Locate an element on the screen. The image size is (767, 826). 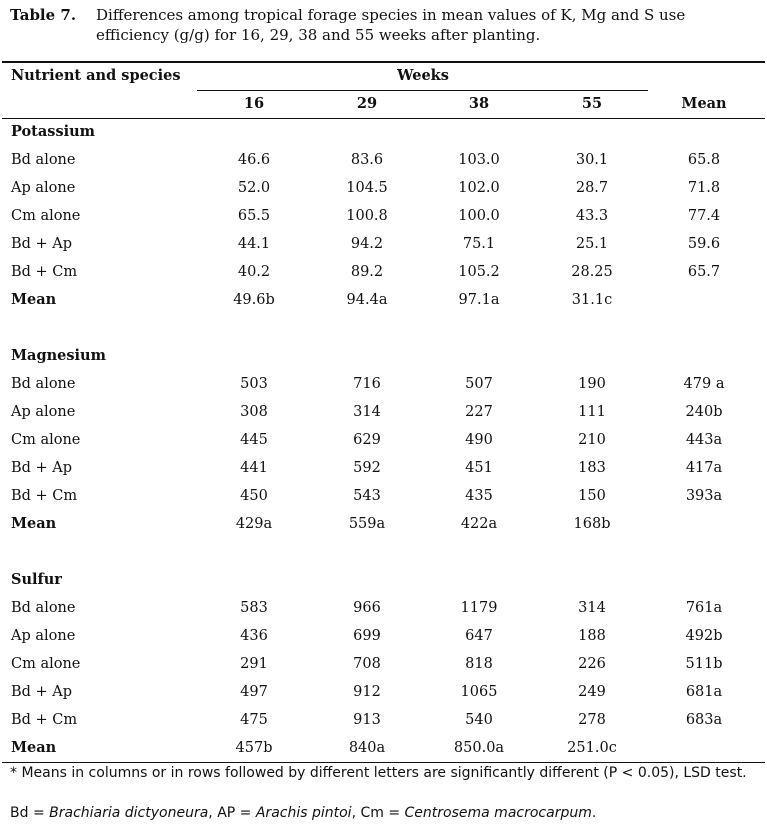
cell: 190 is located at coordinates (592, 384).